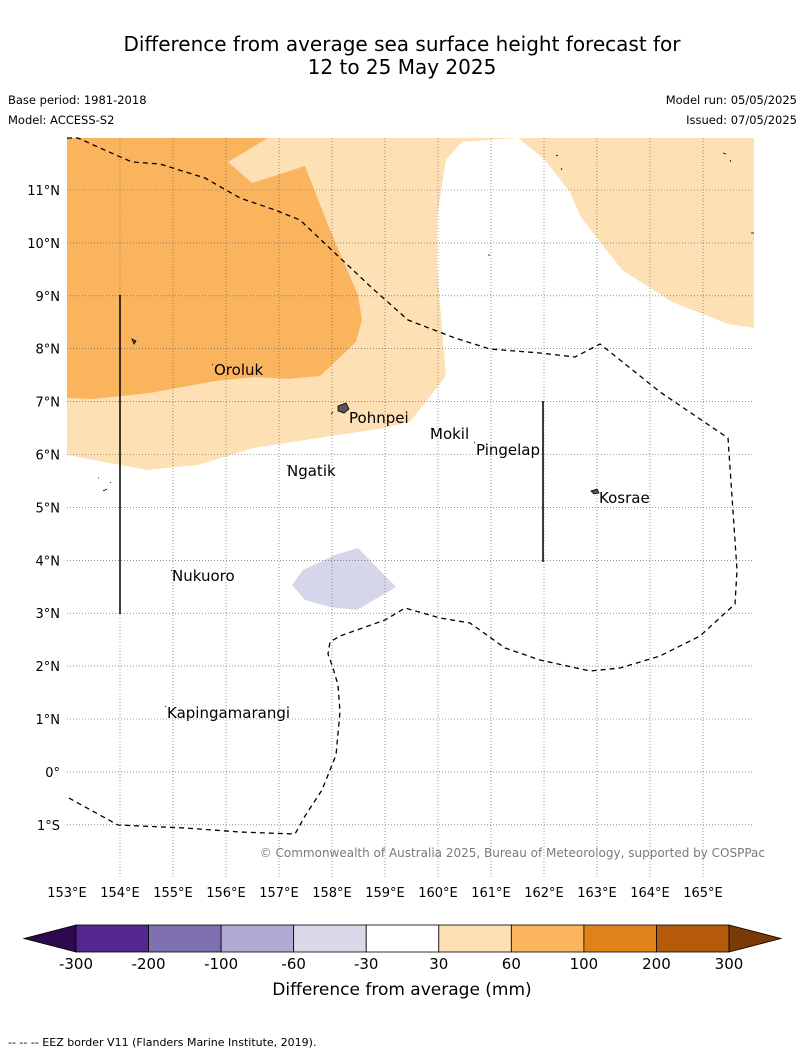 This screenshot has width=804, height=1058. What do you see at coordinates (67, 893) in the screenshot?
I see `longitude-tick-label: 153°E` at bounding box center [67, 893].